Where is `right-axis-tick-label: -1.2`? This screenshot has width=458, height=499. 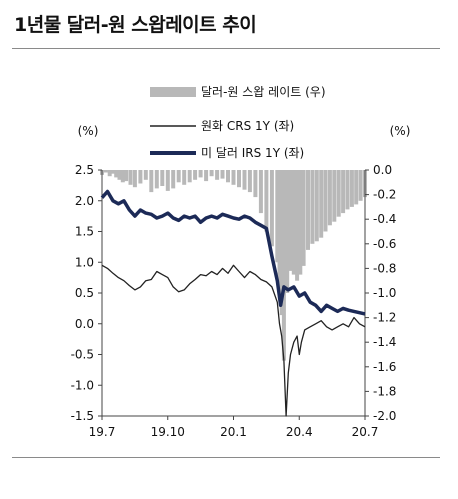 right-axis-tick-label: -1.2 is located at coordinates (384, 318).